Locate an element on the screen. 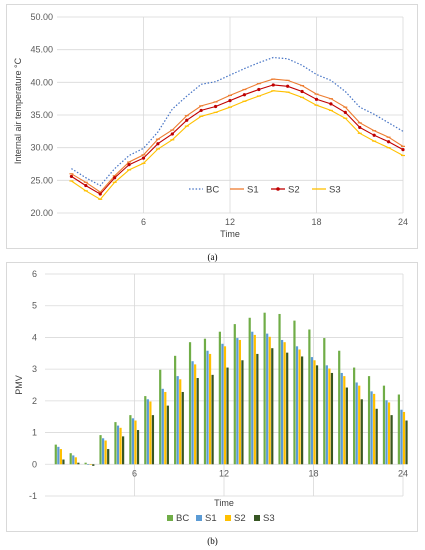  y-axis-label: PMV is located at coordinates (19, 385).